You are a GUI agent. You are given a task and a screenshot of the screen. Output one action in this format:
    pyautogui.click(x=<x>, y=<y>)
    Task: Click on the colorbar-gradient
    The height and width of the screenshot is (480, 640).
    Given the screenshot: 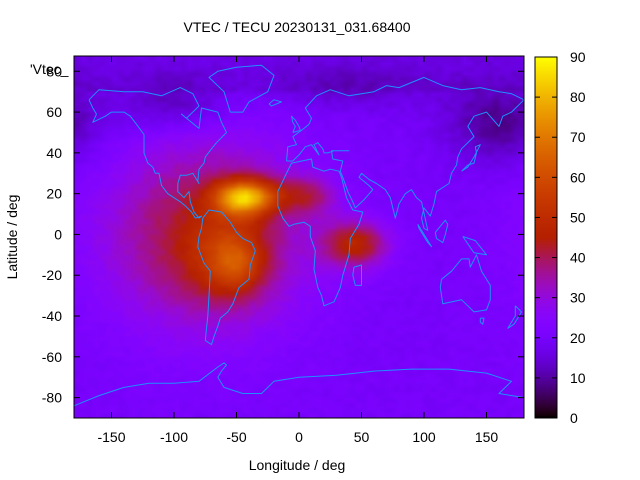 What is the action you would take?
    pyautogui.click(x=546, y=237)
    